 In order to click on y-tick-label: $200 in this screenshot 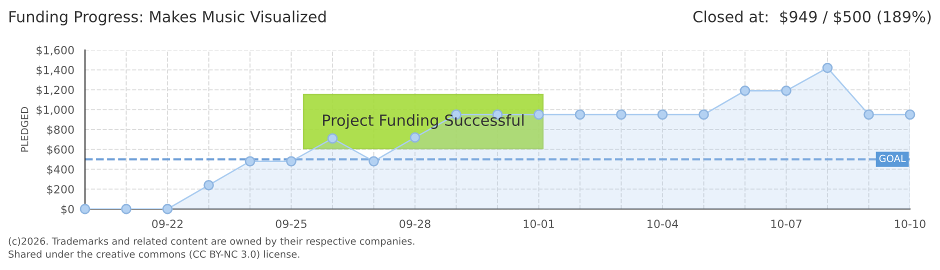, I will do `click(60, 189)`.